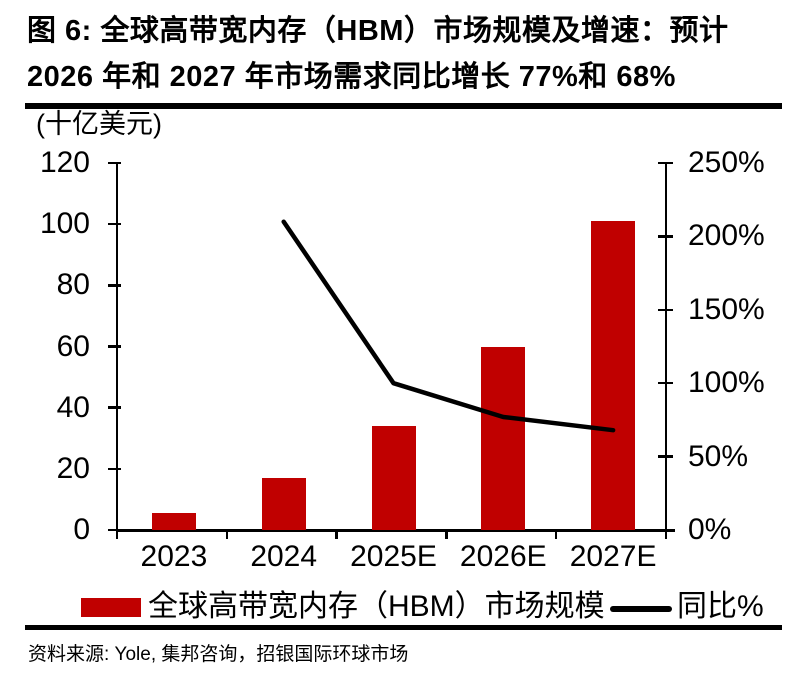 The height and width of the screenshot is (678, 802). I want to click on title-divider, so click(403, 106).